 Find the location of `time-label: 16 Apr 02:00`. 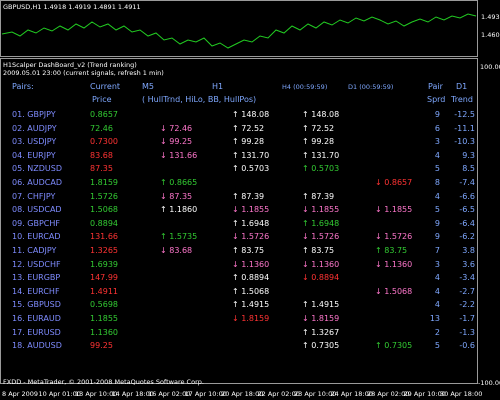

time-label: 16 Apr 02:00 is located at coordinates (169, 394).